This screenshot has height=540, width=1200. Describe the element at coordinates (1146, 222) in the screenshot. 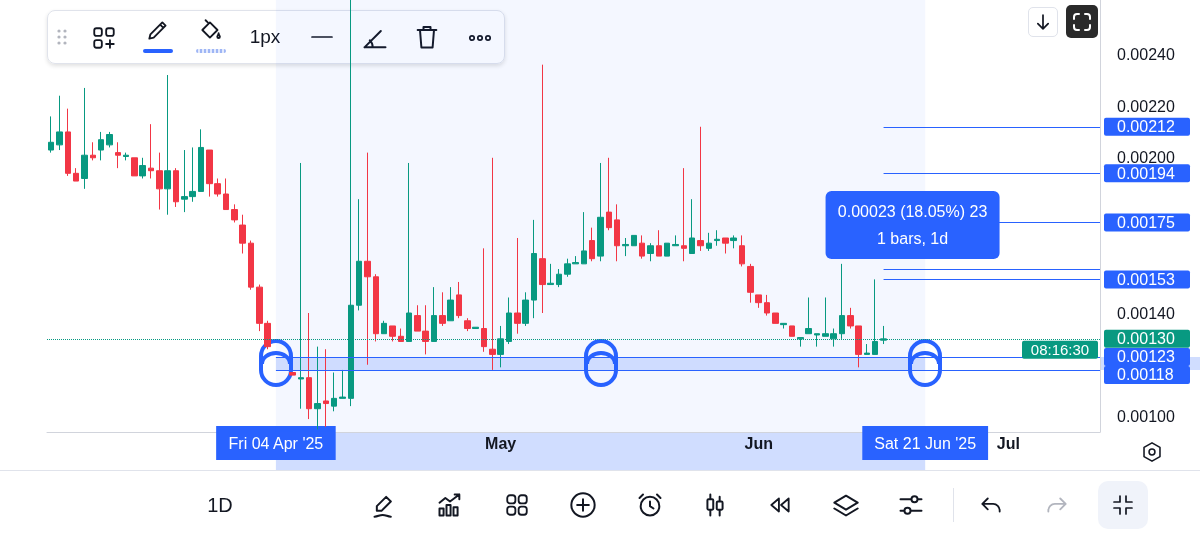

I see `ref-line-label: 0.00175` at that location.